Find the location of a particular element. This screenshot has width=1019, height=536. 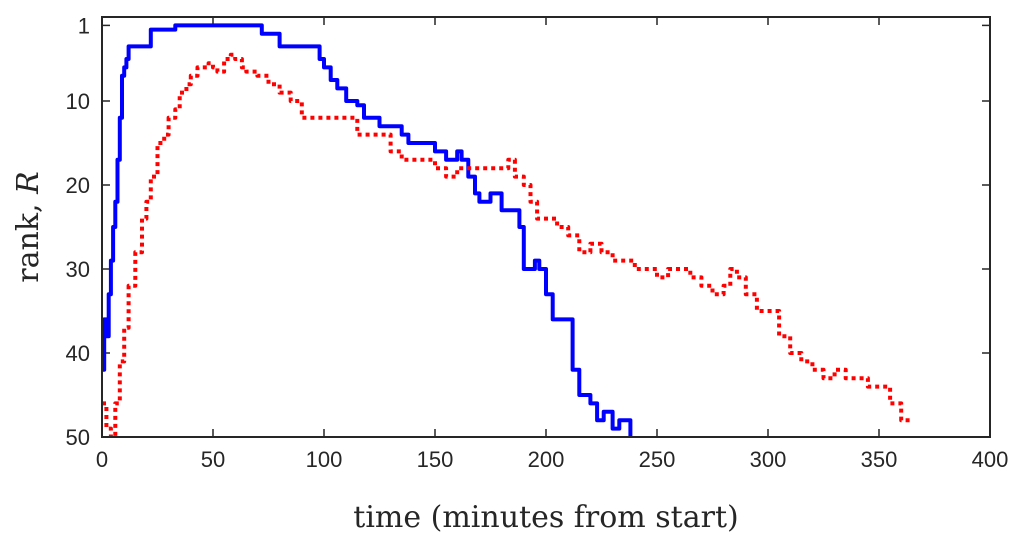

y-axis-label: rank, R is located at coordinates (28, 226).